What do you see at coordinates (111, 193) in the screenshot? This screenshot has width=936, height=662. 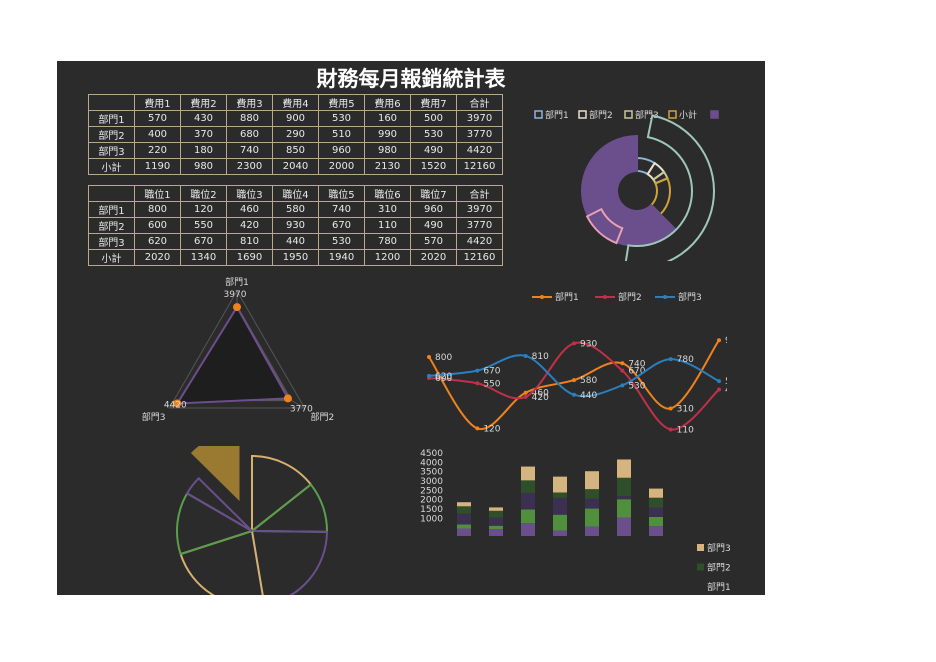 I see `position-header-cell` at bounding box center [111, 193].